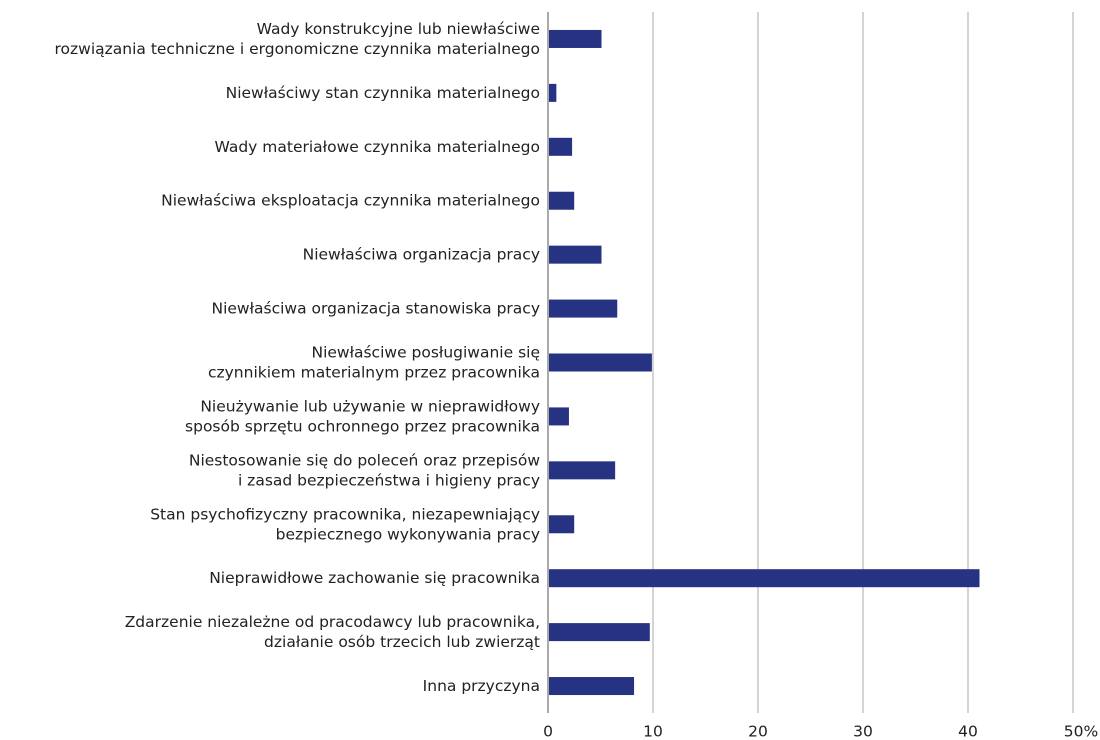 Image resolution: width=1100 pixels, height=740 pixels. What do you see at coordinates (758, 731) in the screenshot?
I see `x-tick-label: 20` at bounding box center [758, 731].